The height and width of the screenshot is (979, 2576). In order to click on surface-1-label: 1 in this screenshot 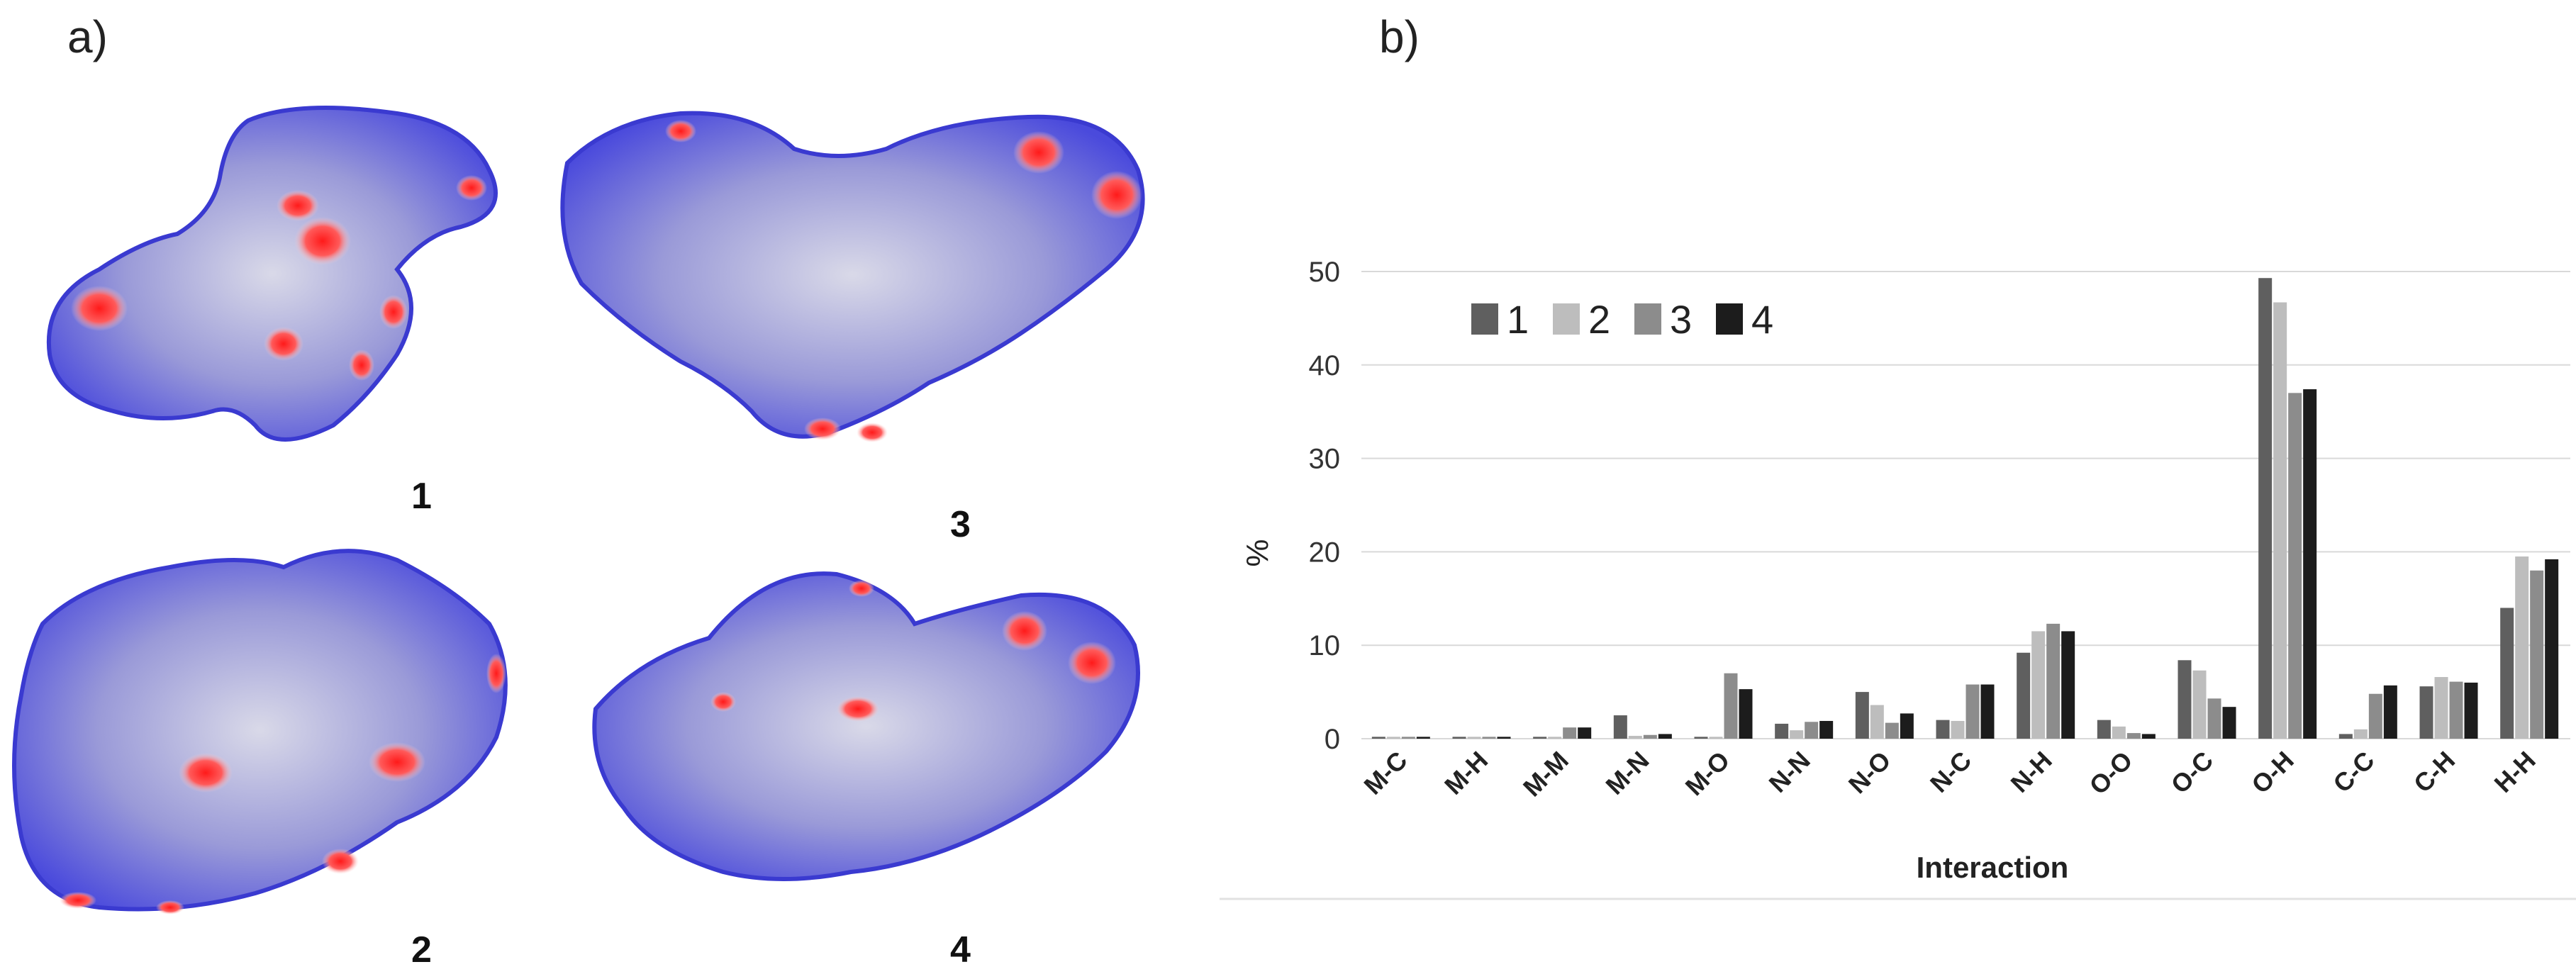, I will do `click(421, 496)`.